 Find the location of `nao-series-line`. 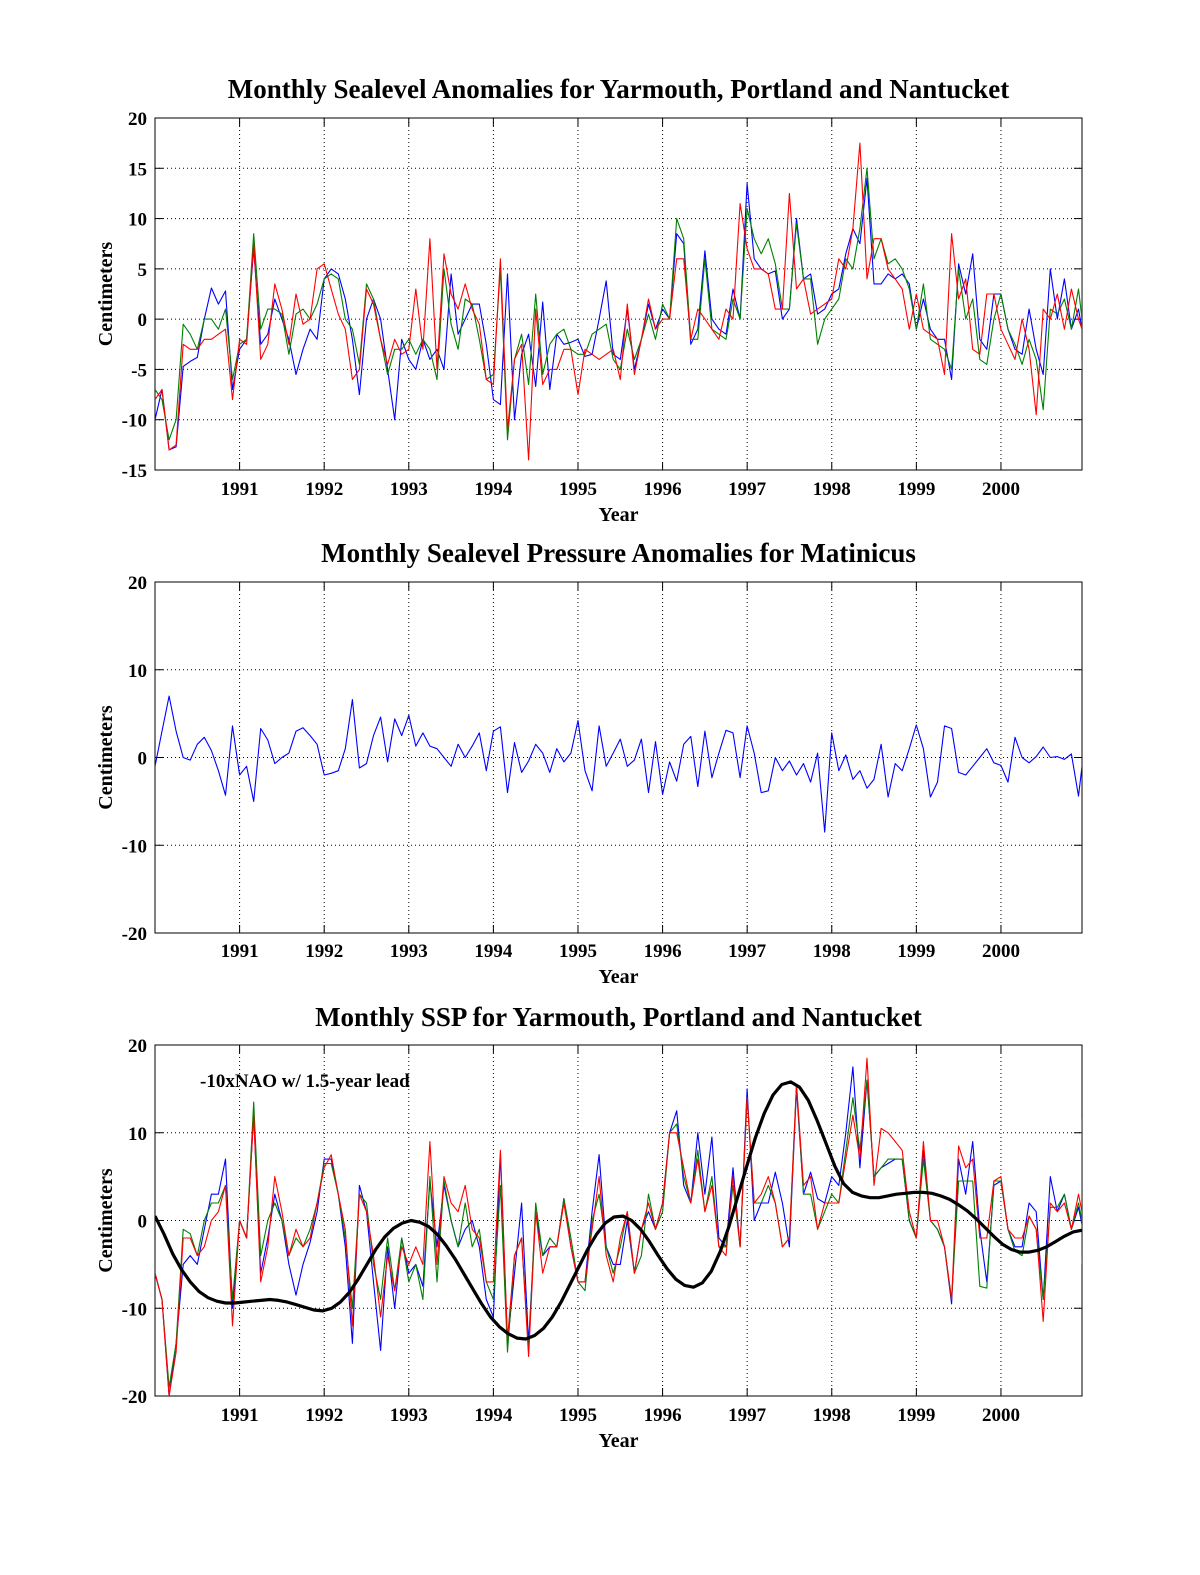

nao-series-line is located at coordinates (618, 1210).